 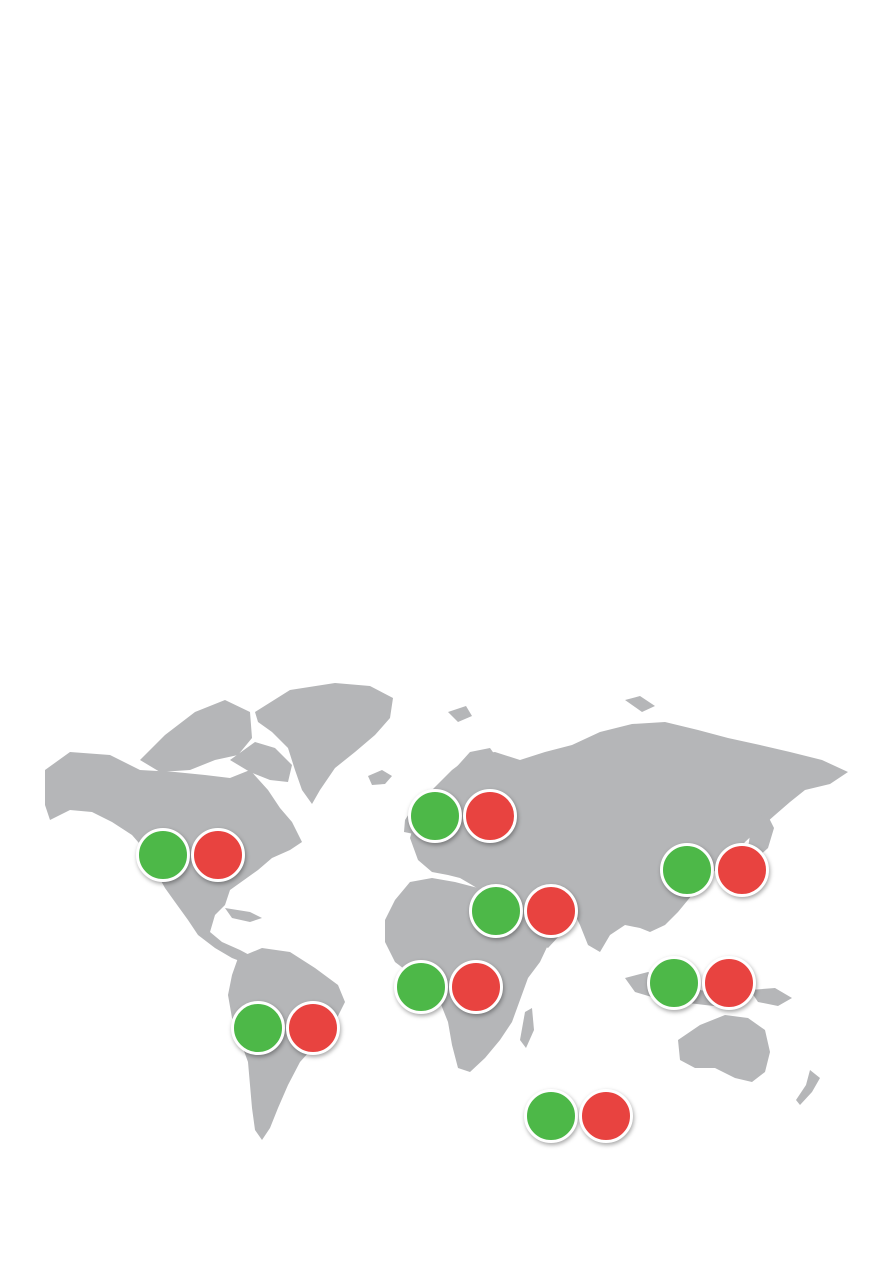 I want to click on caribbean-landmass, so click(x=243, y=915).